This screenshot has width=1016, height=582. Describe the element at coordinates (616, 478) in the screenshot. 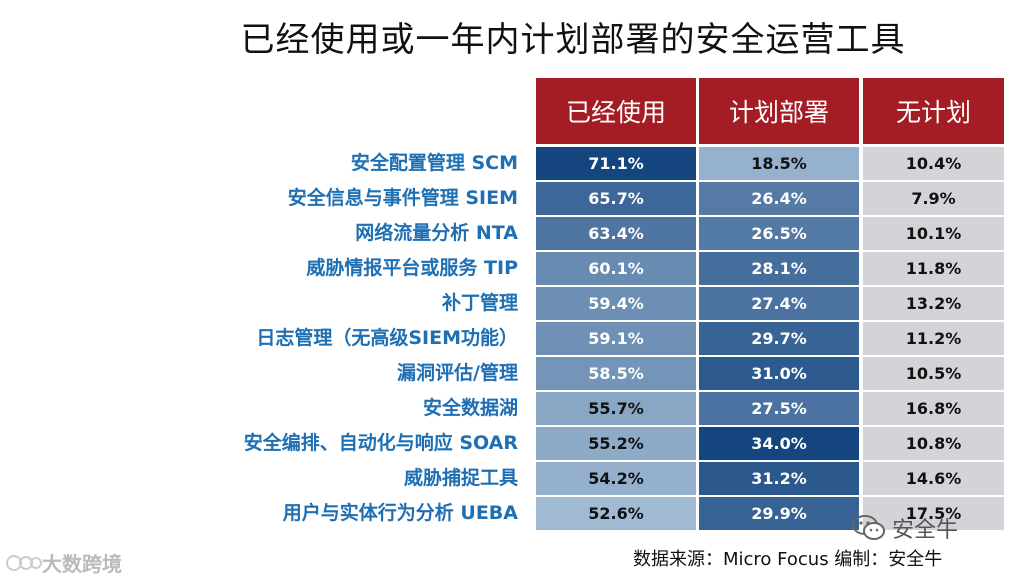

I see `table-cell: 54.2%` at that location.